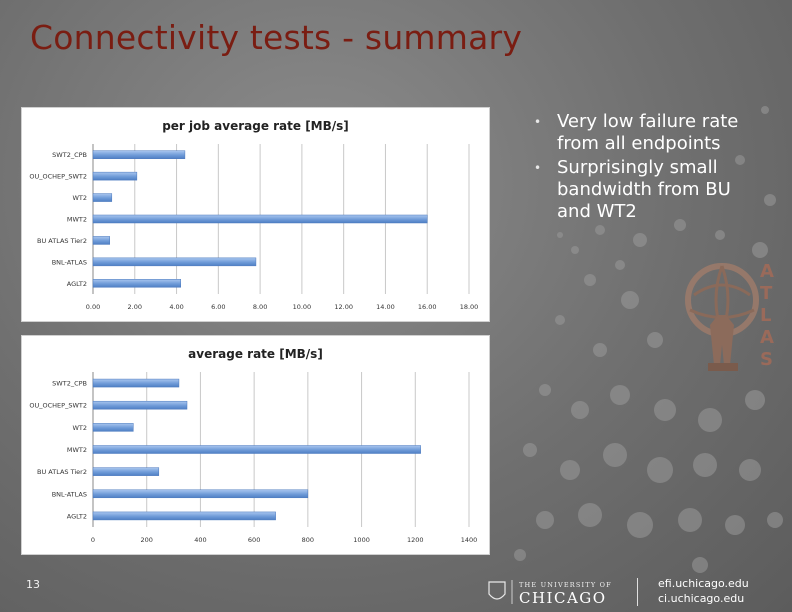  Describe the element at coordinates (385, 307) in the screenshot. I see `x-tick-label: 14.00` at that location.